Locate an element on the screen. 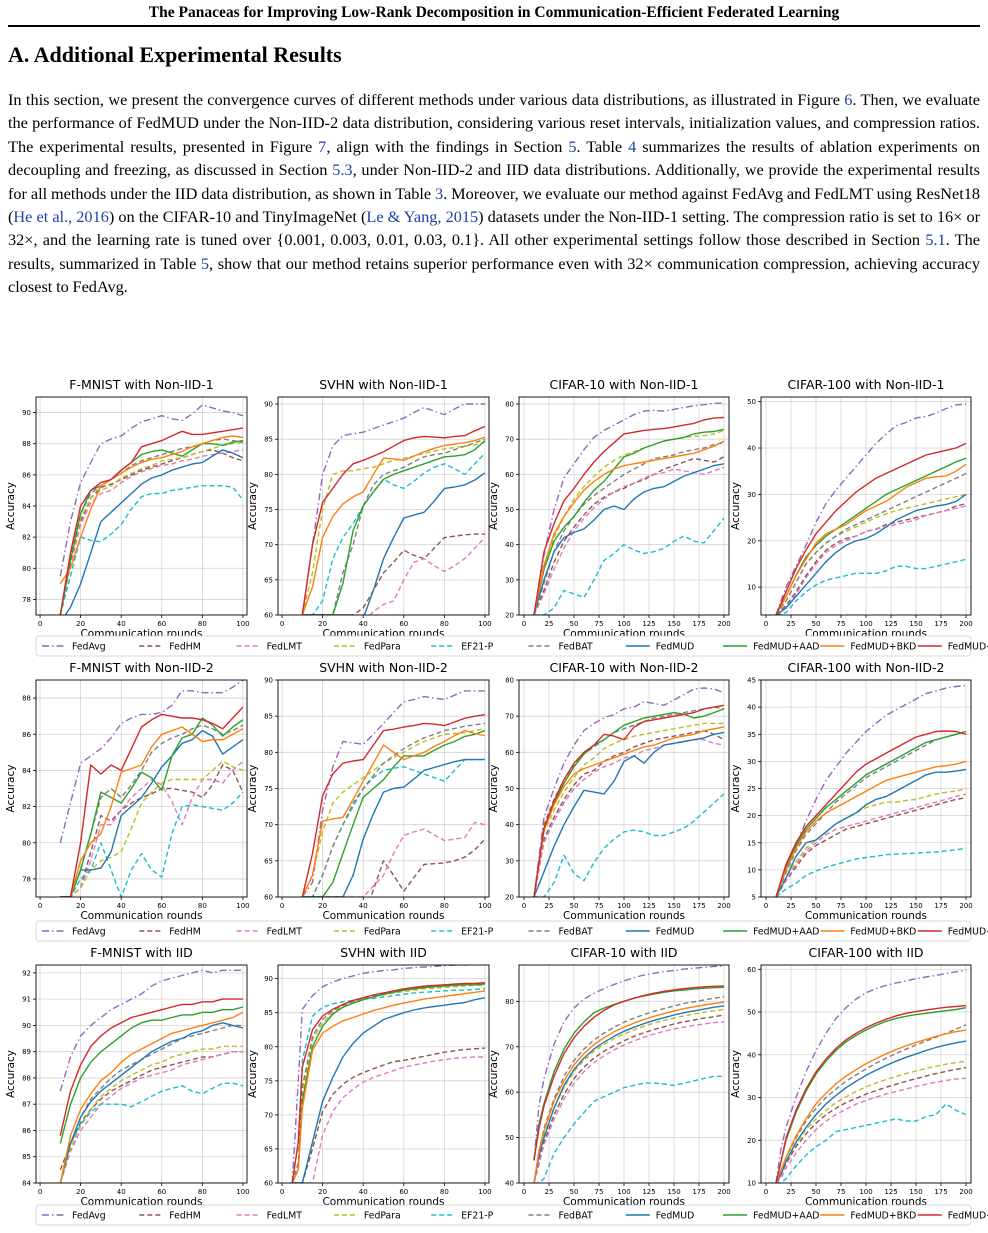 The width and height of the screenshot is (988, 1233). y-tick-label: 50 is located at coordinates (509, 510).